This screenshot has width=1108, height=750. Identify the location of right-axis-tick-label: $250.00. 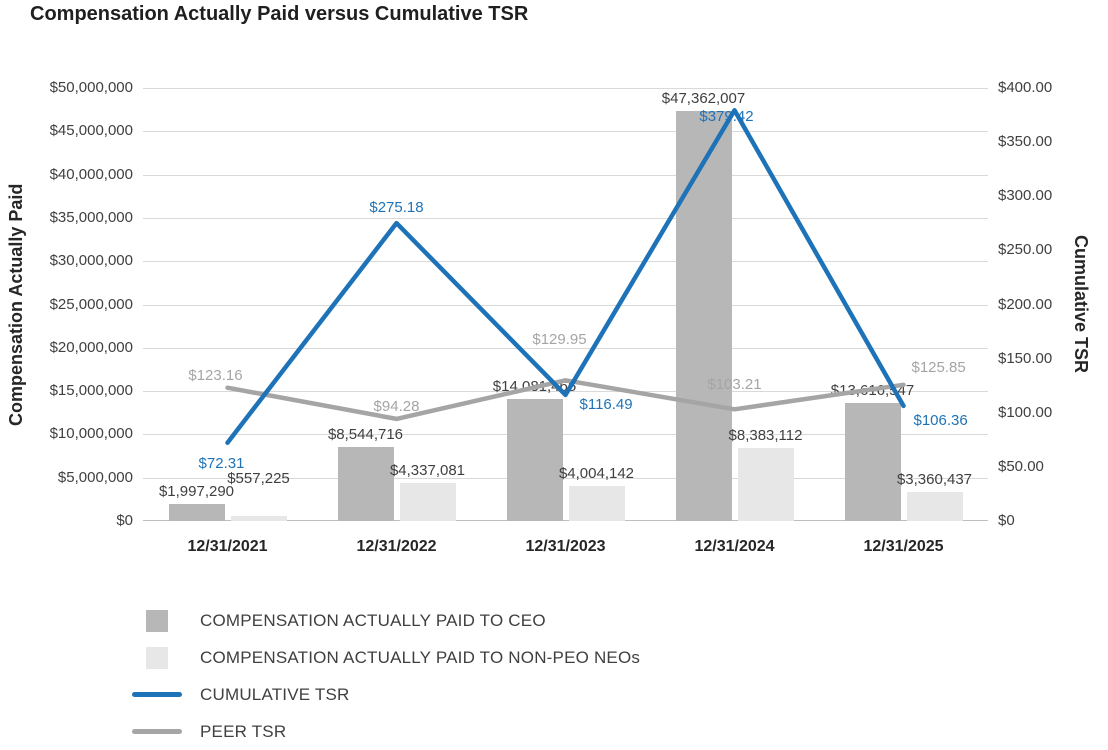
(1025, 250).